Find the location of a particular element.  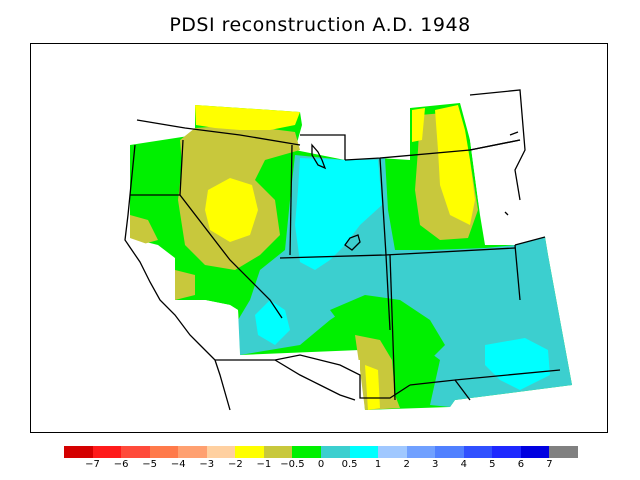

colorbar-tick-label: −0.5 is located at coordinates (292, 464).